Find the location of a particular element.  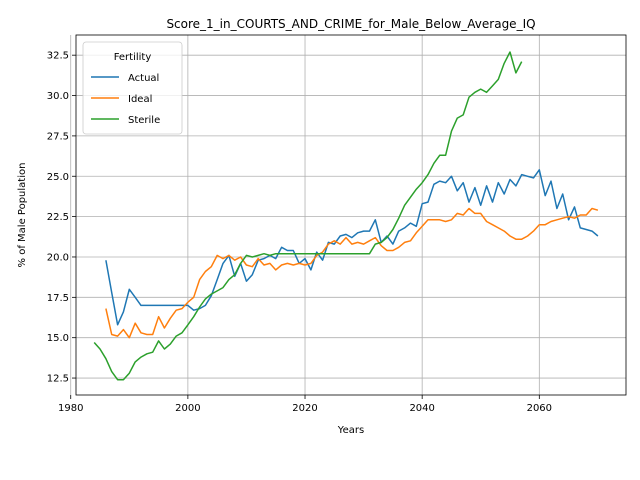

legend-items: Actual Ideal Sterile is located at coordinates (125, 99).